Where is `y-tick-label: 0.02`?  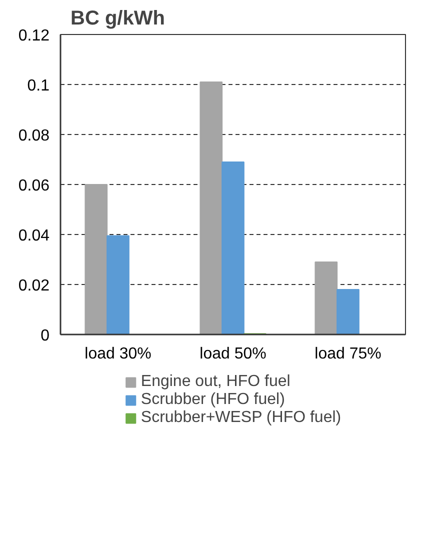
y-tick-label: 0.02 is located at coordinates (34, 286).